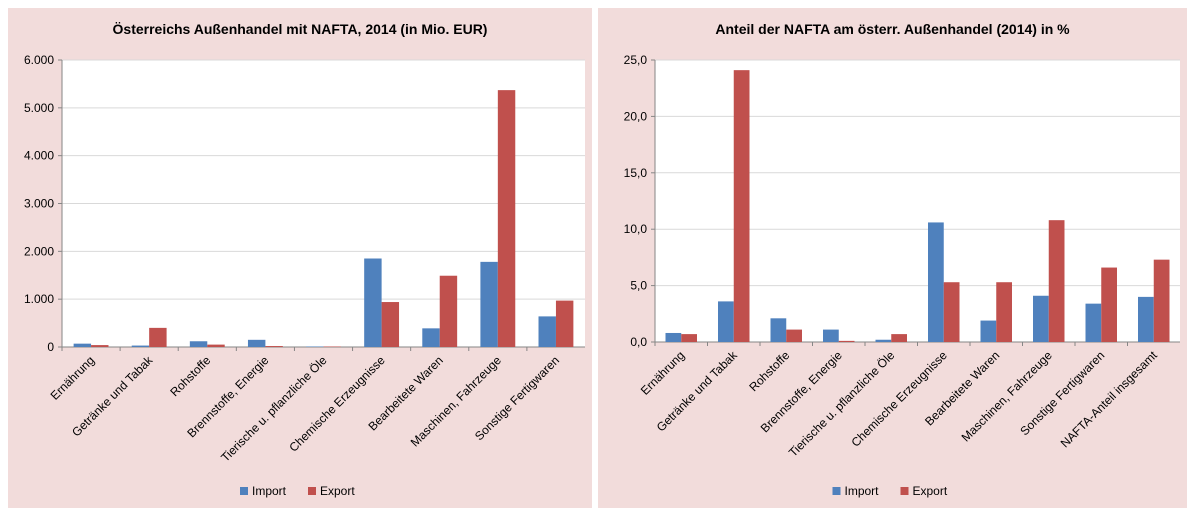  Describe the element at coordinates (636, 229) in the screenshot. I see `y-tick-label: 10,0` at that location.